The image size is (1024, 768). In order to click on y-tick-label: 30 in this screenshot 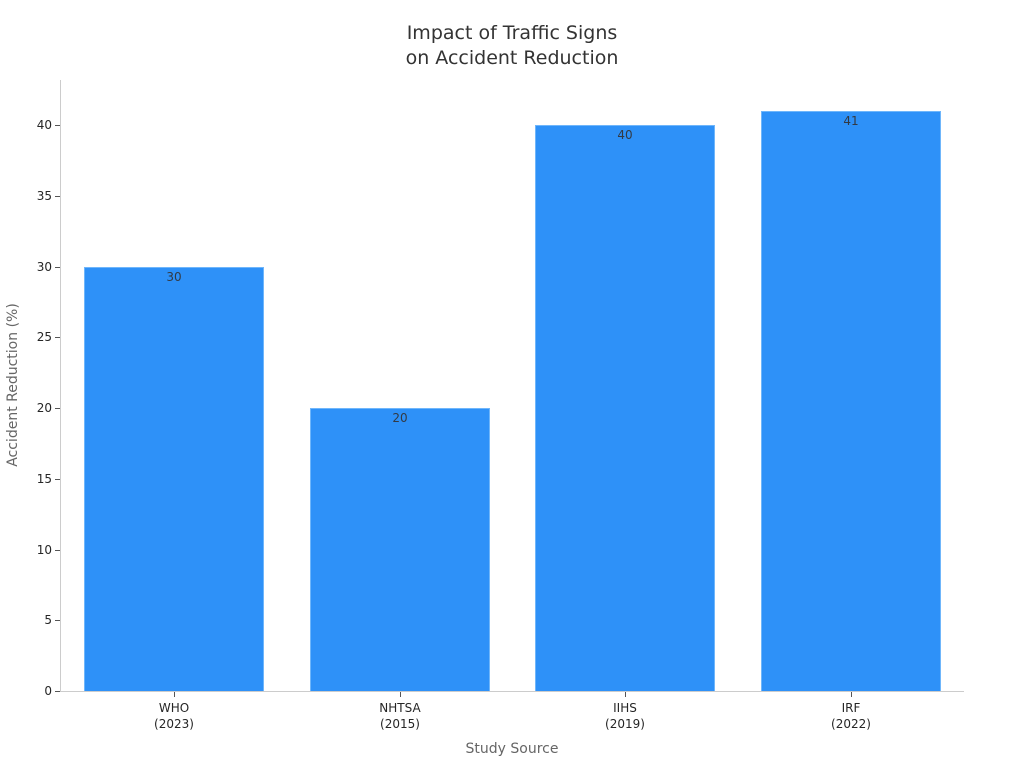, I will do `click(44, 267)`.